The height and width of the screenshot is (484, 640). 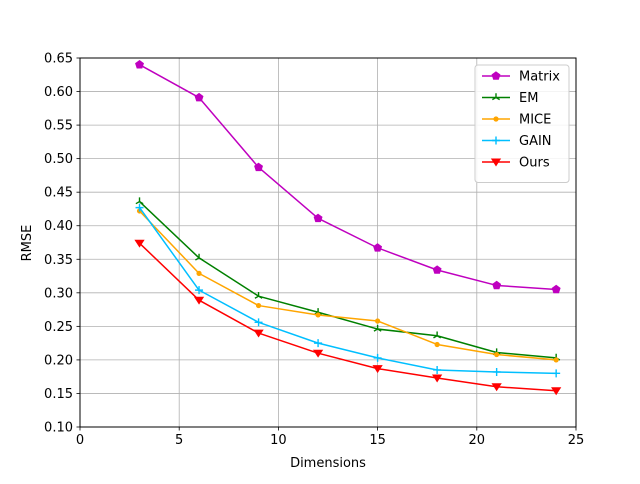 What do you see at coordinates (58, 293) in the screenshot?
I see `y-tick-label: 0.30` at bounding box center [58, 293].